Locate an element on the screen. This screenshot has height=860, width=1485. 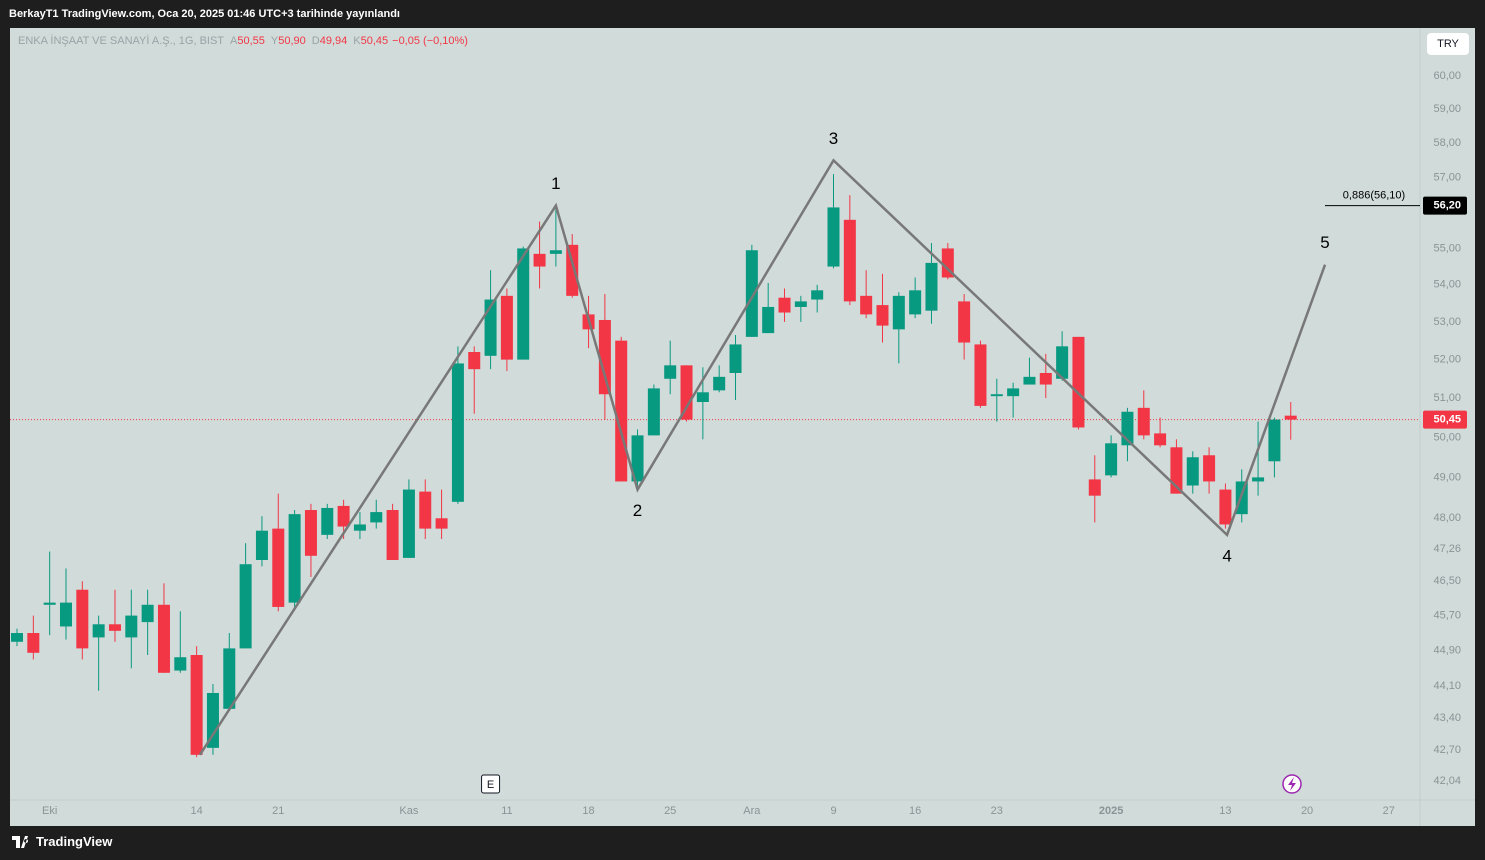
x-tick-label: 13 is located at coordinates (1225, 811).